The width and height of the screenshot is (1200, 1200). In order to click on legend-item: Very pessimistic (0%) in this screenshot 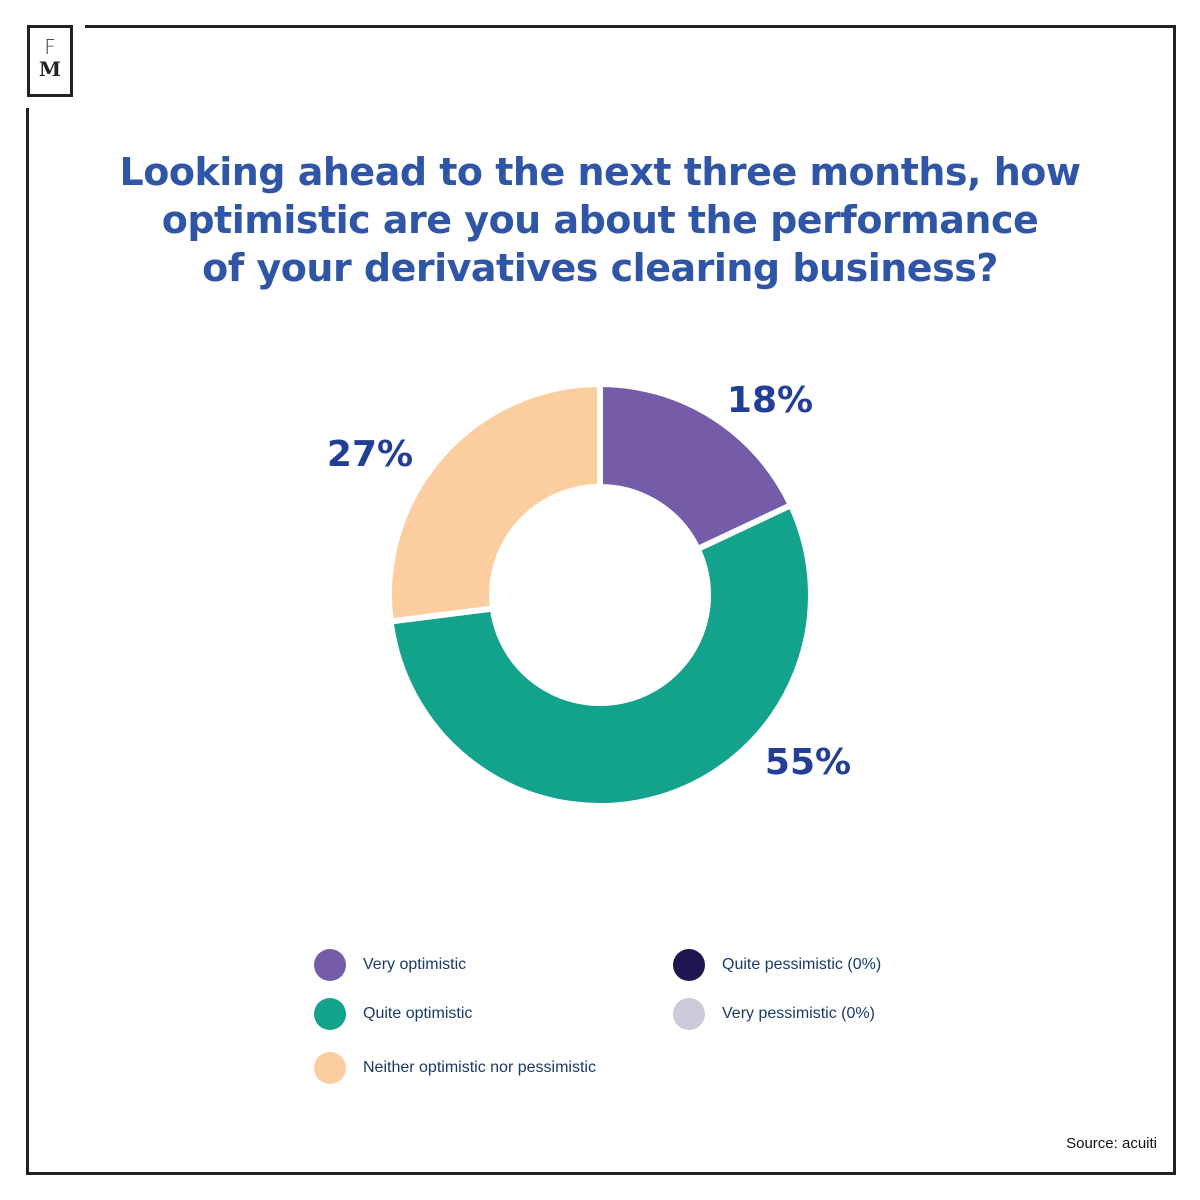, I will do `click(774, 1014)`.